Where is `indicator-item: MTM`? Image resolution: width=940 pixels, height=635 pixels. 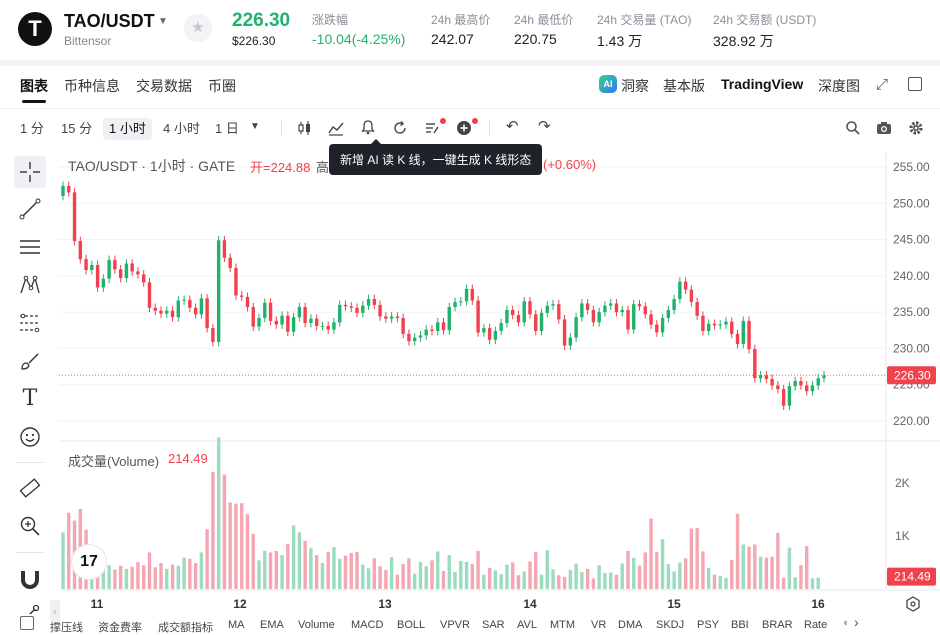
indicator-item: MTM is located at coordinates (563, 625).